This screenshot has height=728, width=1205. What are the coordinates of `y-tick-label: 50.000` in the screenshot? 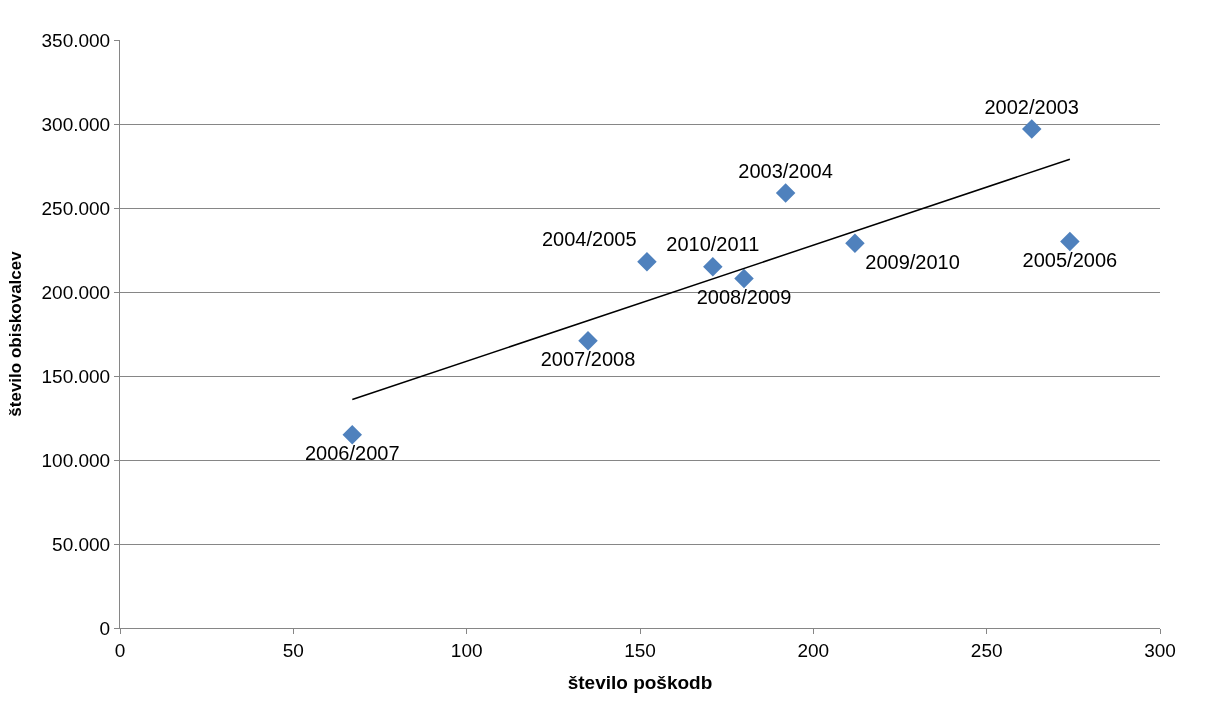 It's located at (81, 544).